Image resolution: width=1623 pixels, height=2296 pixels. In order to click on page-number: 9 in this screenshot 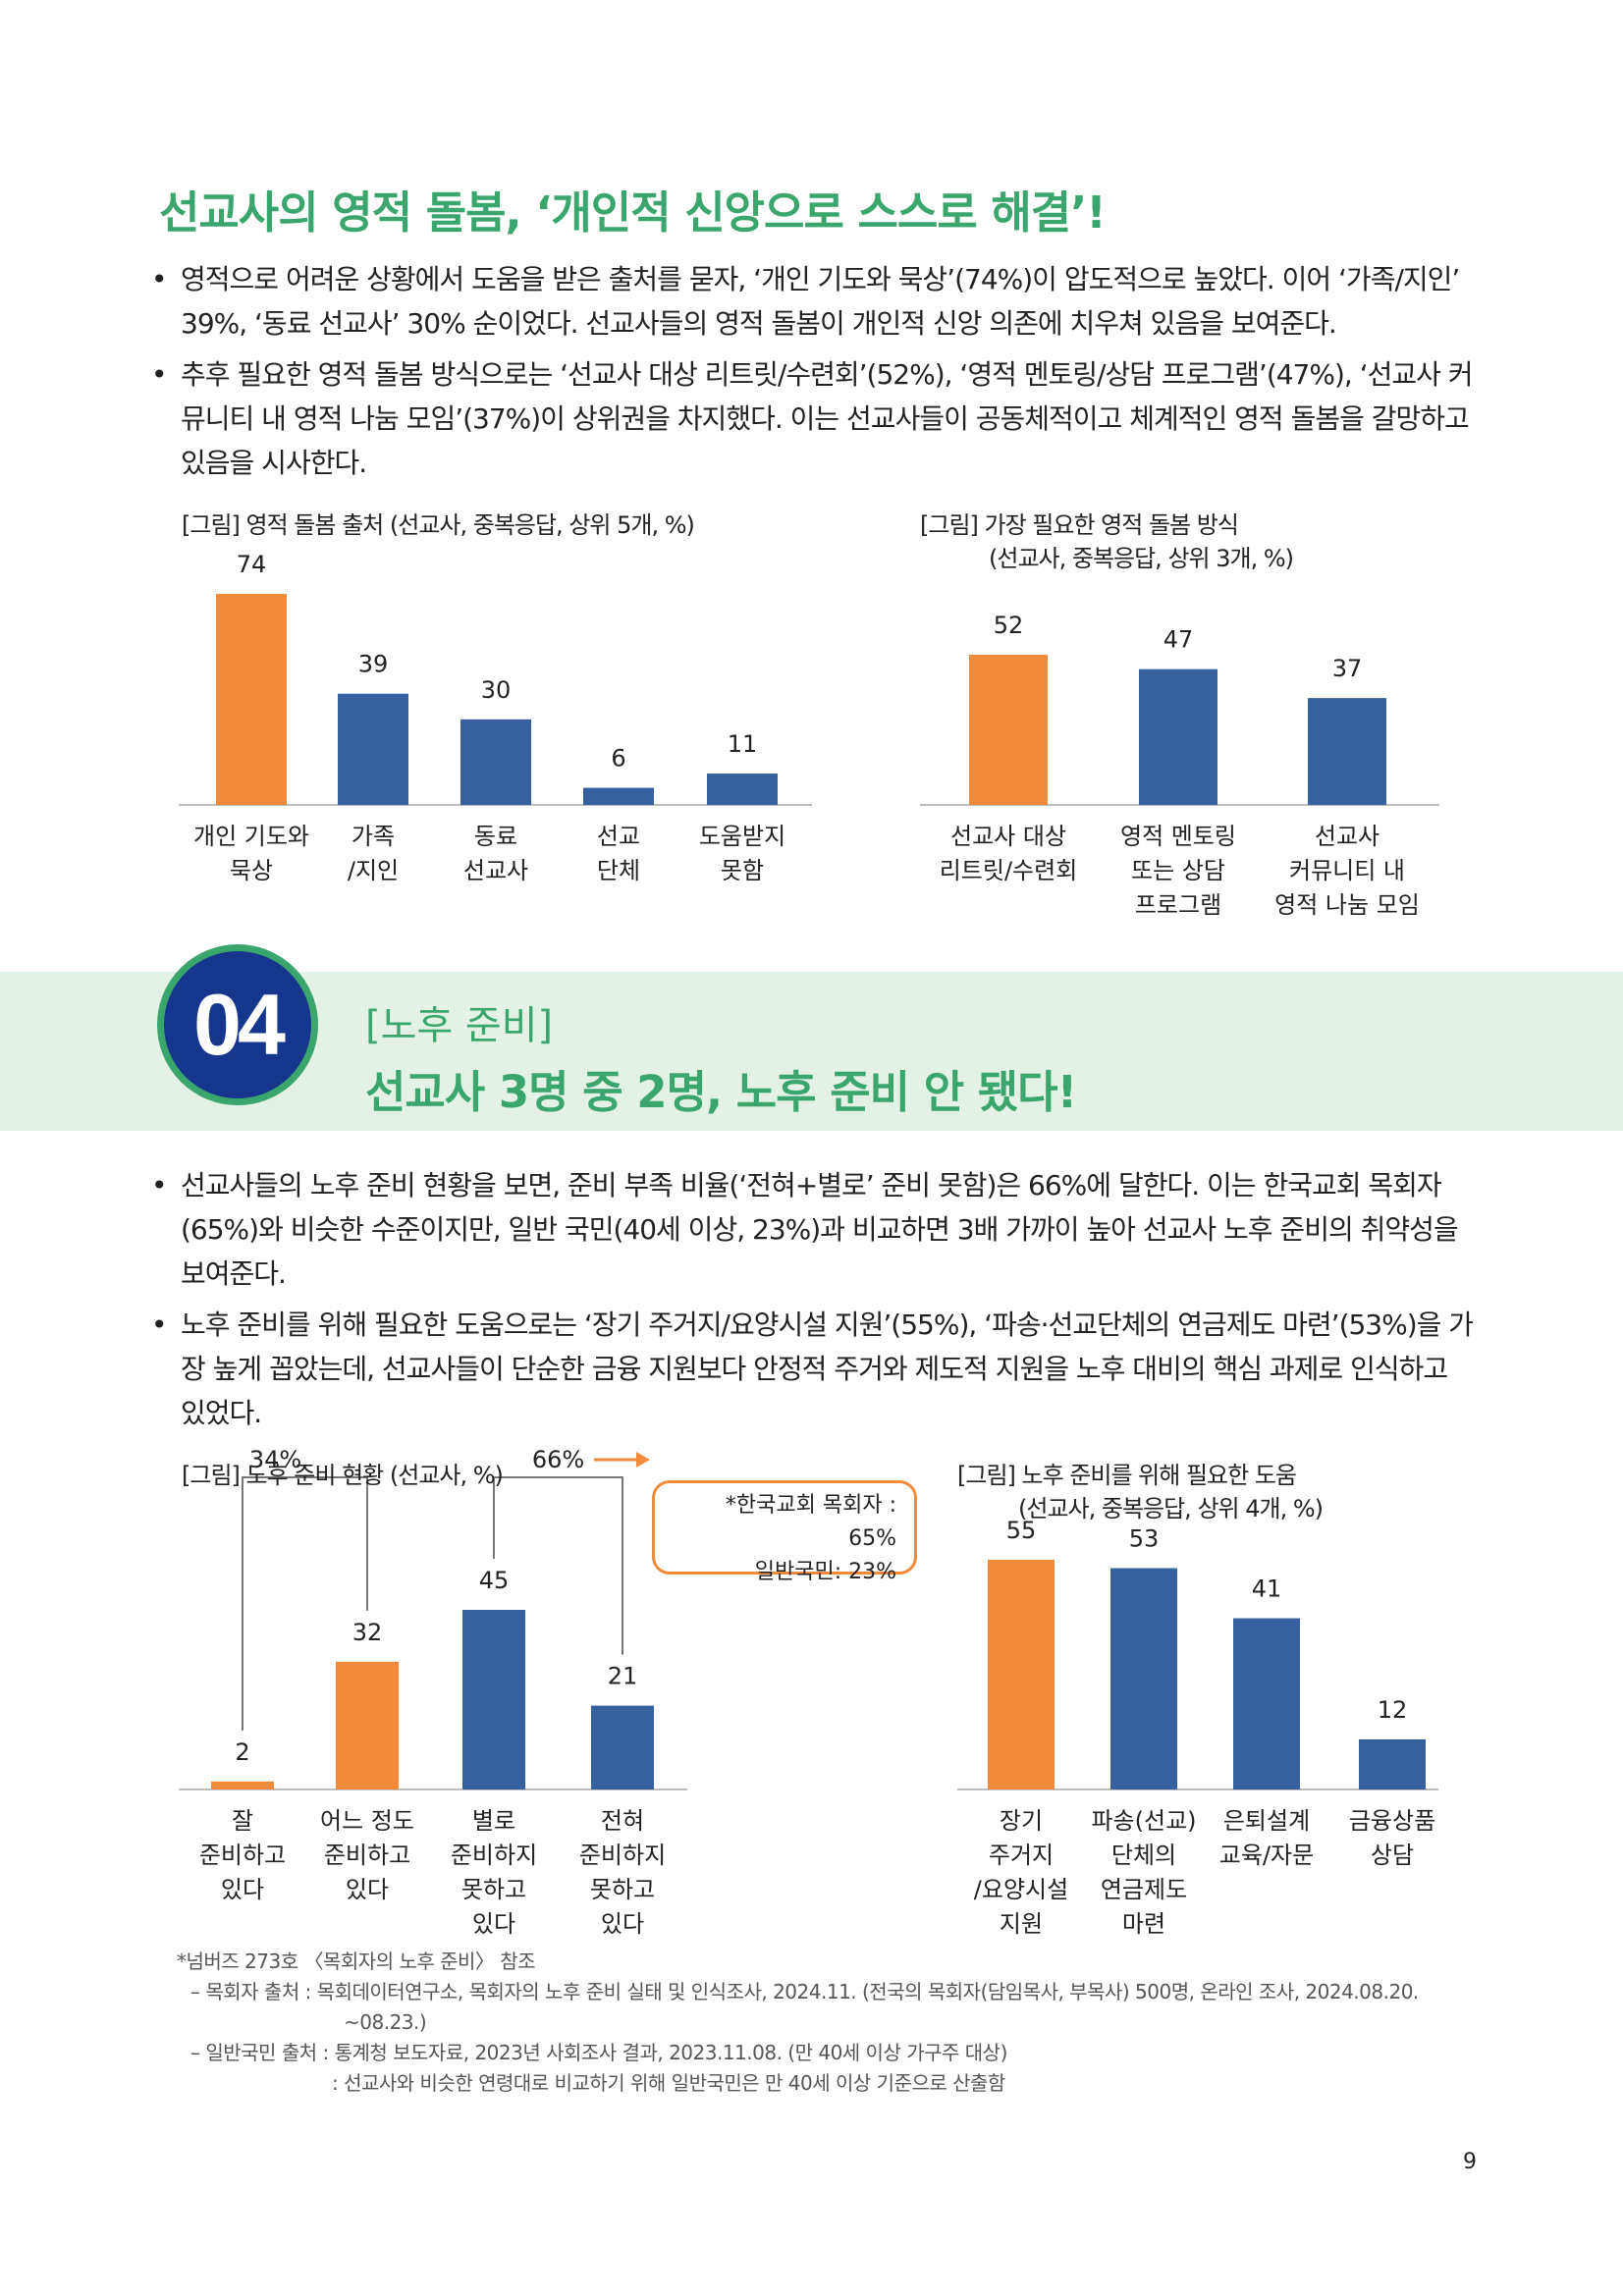, I will do `click(1470, 2162)`.